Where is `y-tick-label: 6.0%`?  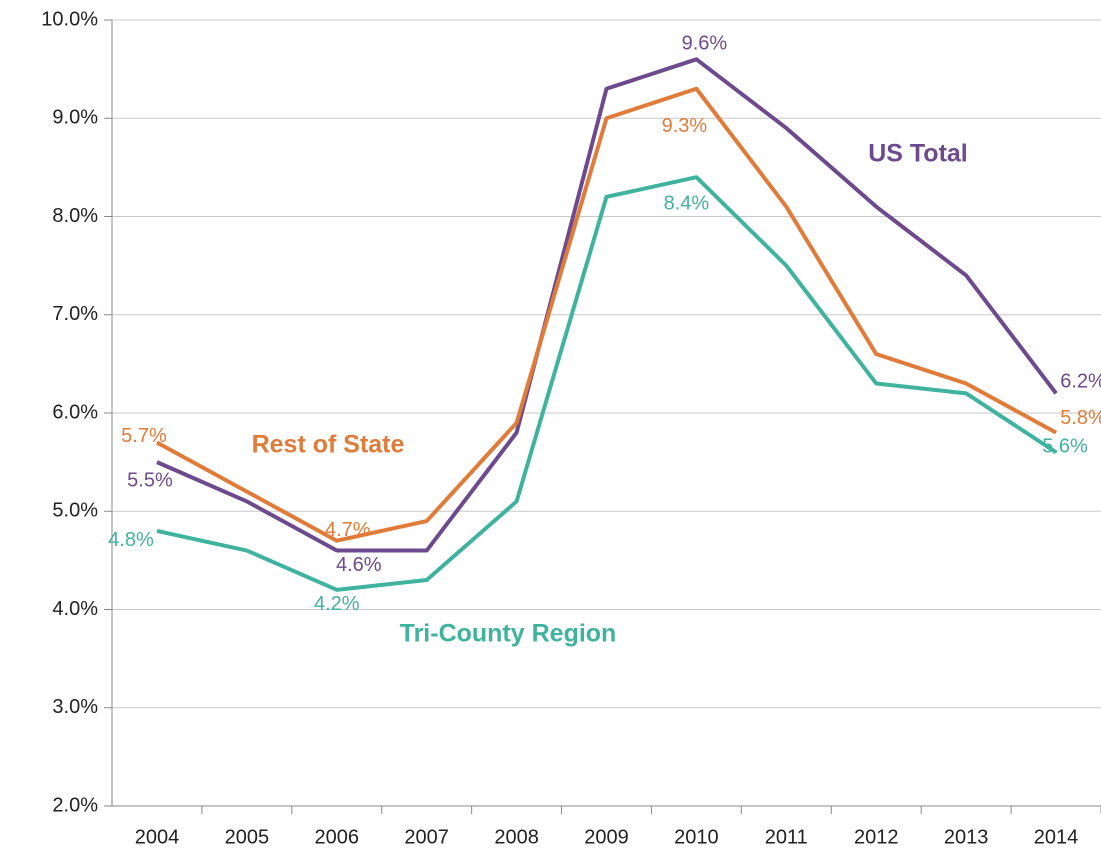
y-tick-label: 6.0% is located at coordinates (75, 412).